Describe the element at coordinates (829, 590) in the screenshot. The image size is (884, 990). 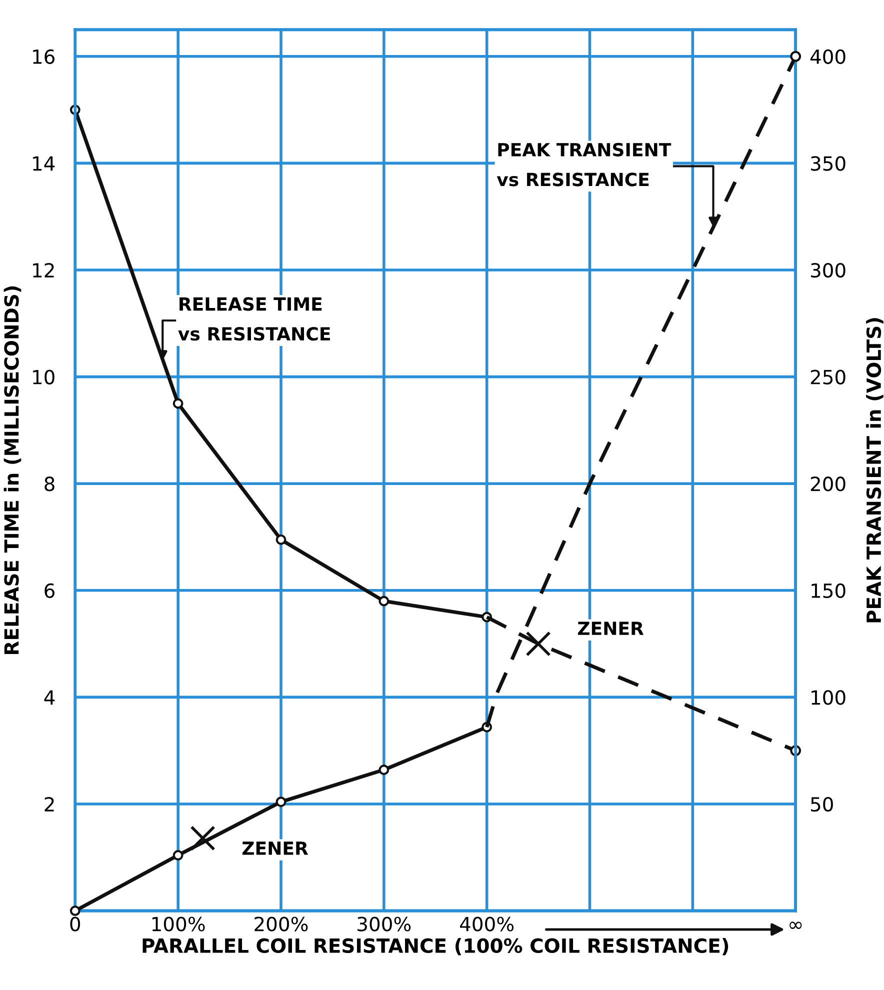
I see `y2-tick-label: 150` at that location.